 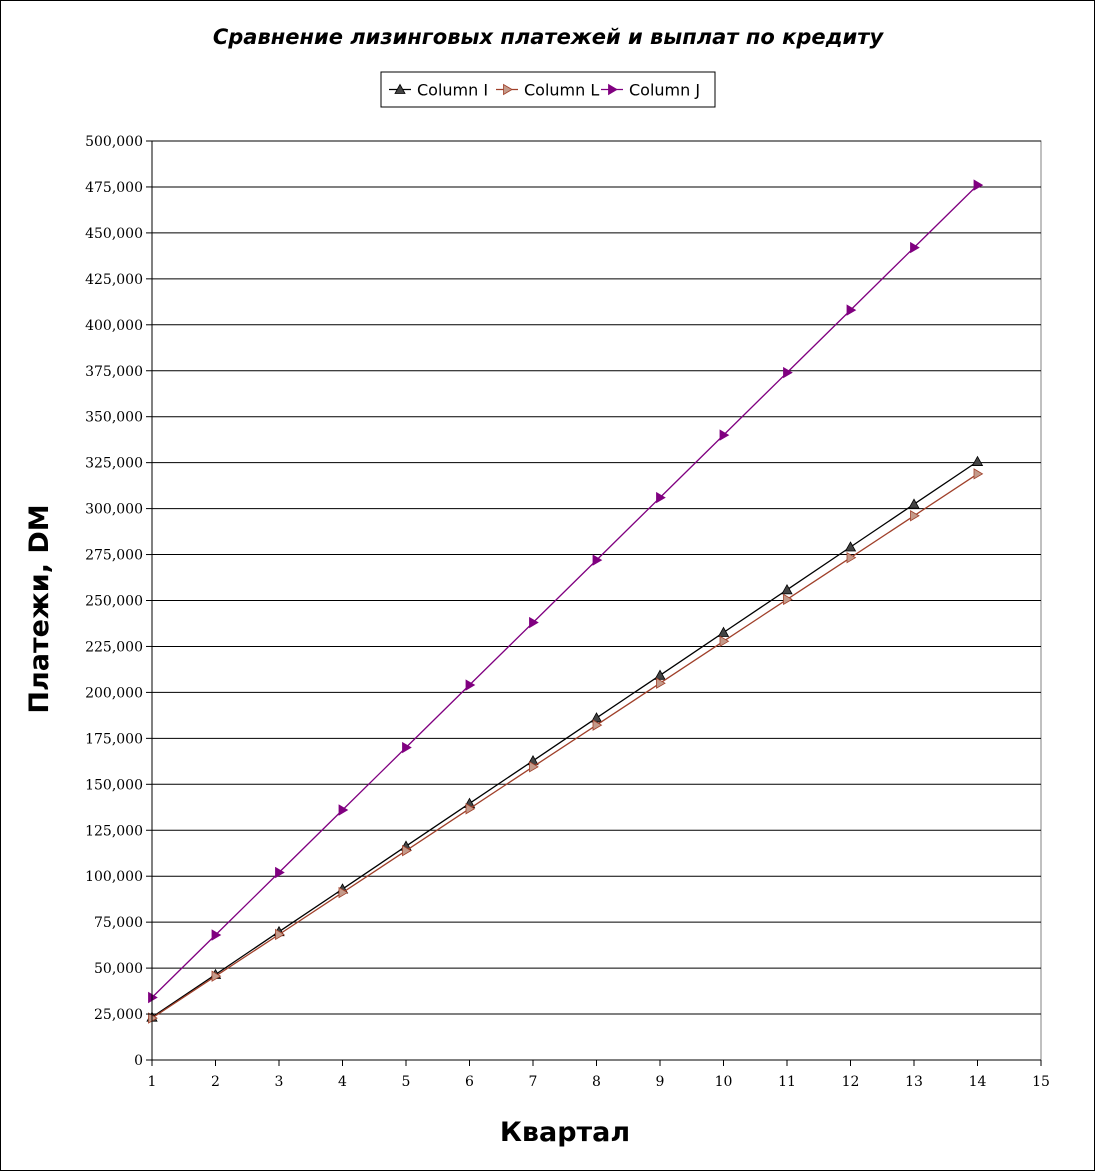 I want to click on legend-entry: Column I, so click(x=452, y=90).